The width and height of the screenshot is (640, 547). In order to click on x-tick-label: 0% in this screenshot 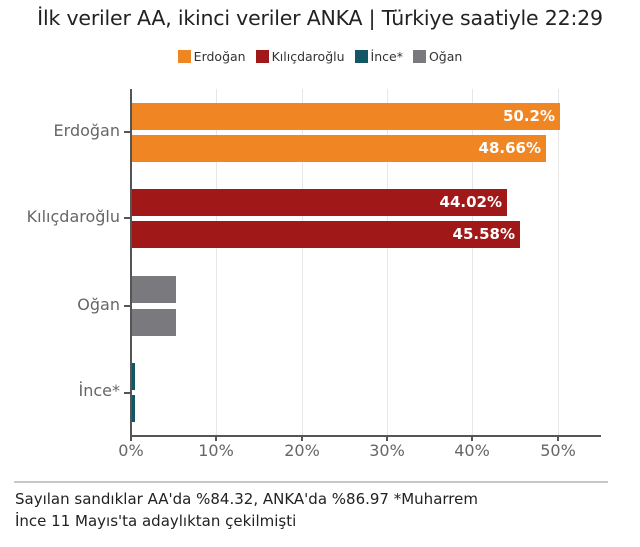, I will do `click(131, 450)`.